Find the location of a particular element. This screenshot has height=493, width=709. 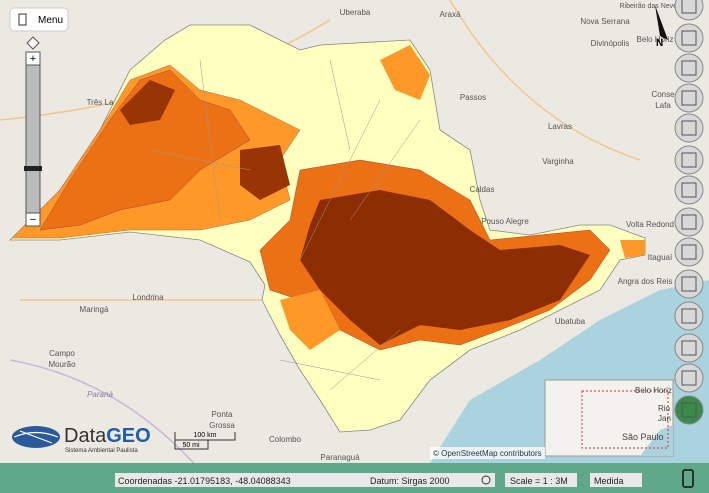

datum-box is located at coordinates (397, 480).